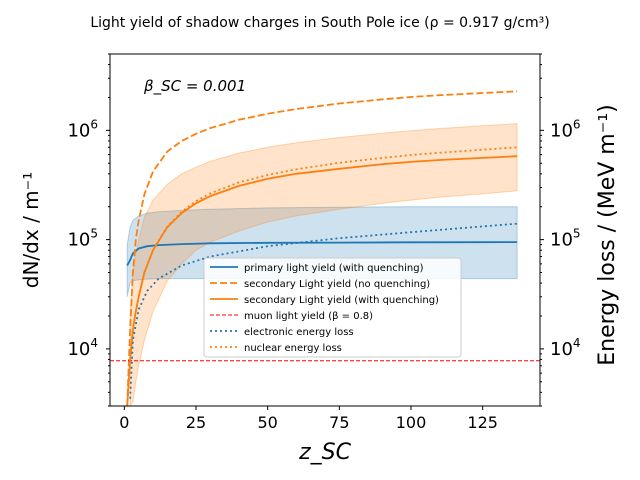 The width and height of the screenshot is (640, 480). What do you see at coordinates (267, 422) in the screenshot?
I see `x-tick-label: 50` at bounding box center [267, 422].